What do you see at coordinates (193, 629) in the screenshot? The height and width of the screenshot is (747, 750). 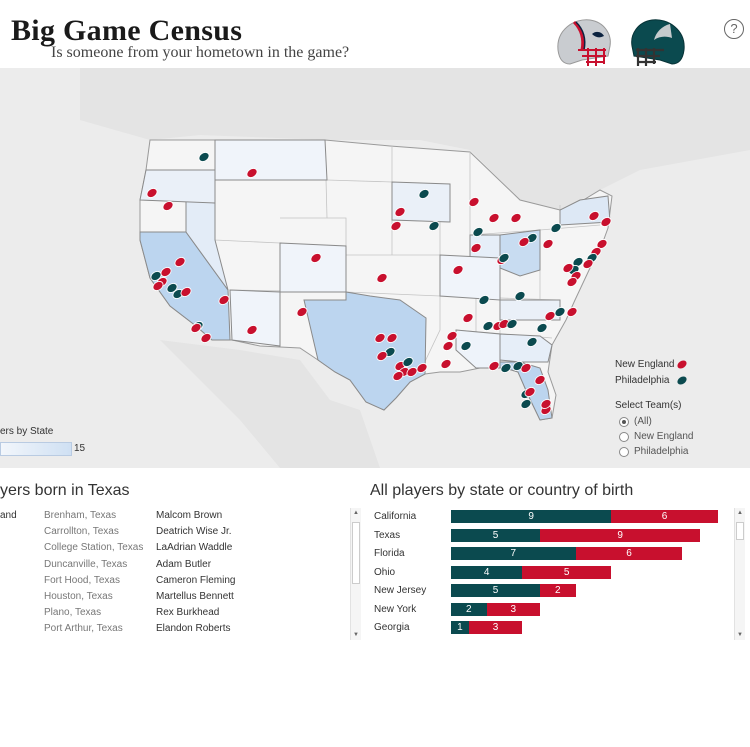 I see `player-name: Elandon Roberts` at bounding box center [193, 629].